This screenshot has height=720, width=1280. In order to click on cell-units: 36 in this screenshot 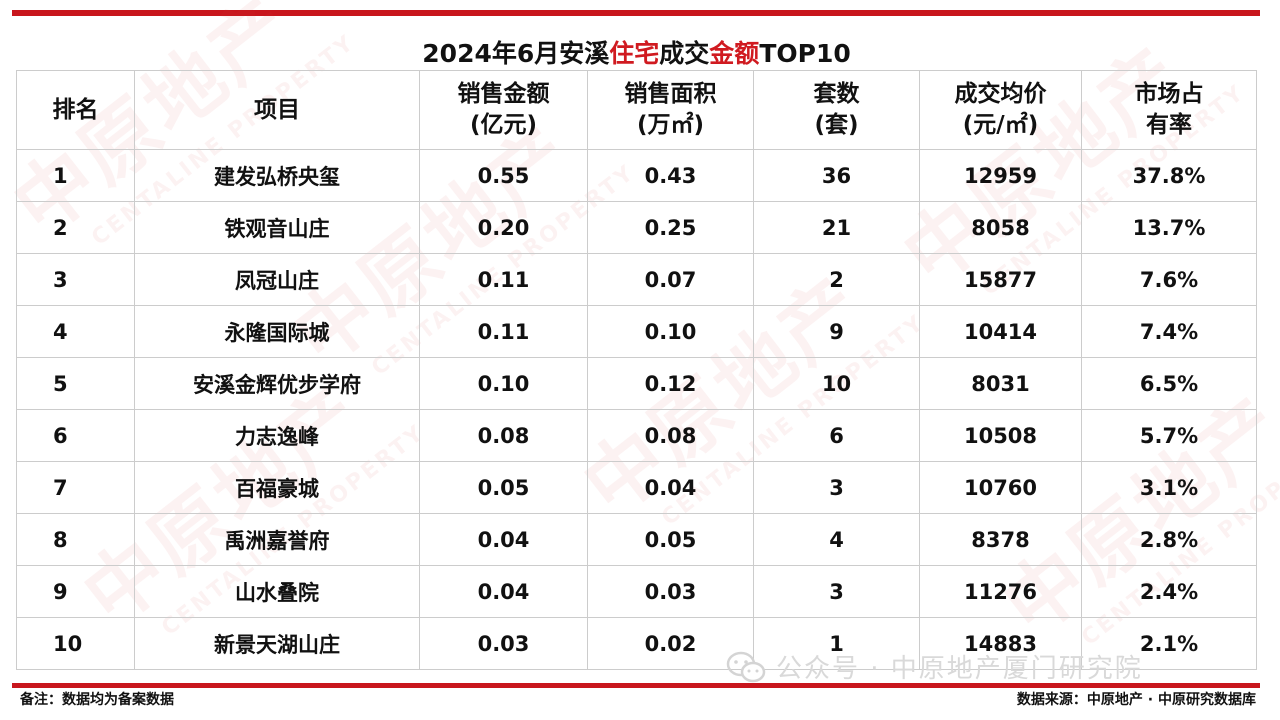, I will do `click(836, 175)`.